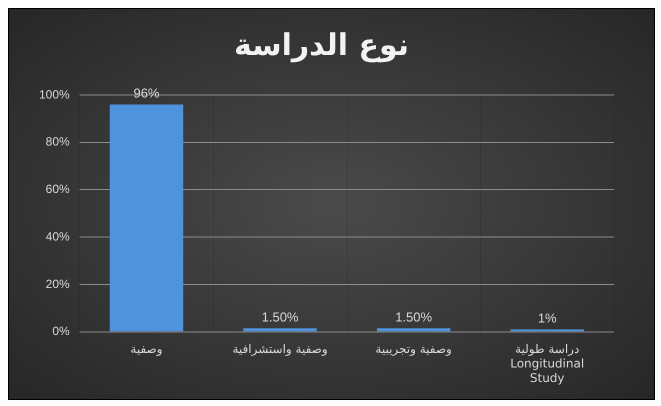  I want to click on y-tick-label: 40%, so click(58, 236).